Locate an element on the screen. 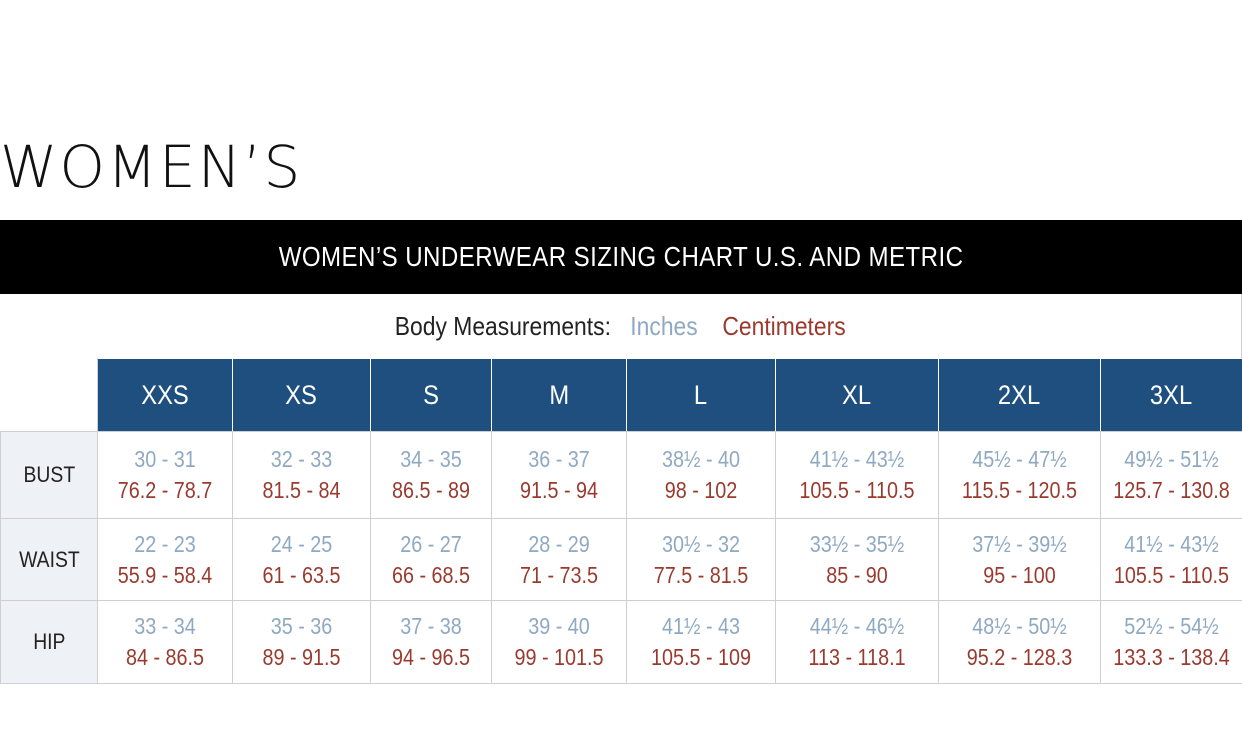  cm-value: 81.5 - 84 is located at coordinates (301, 490).